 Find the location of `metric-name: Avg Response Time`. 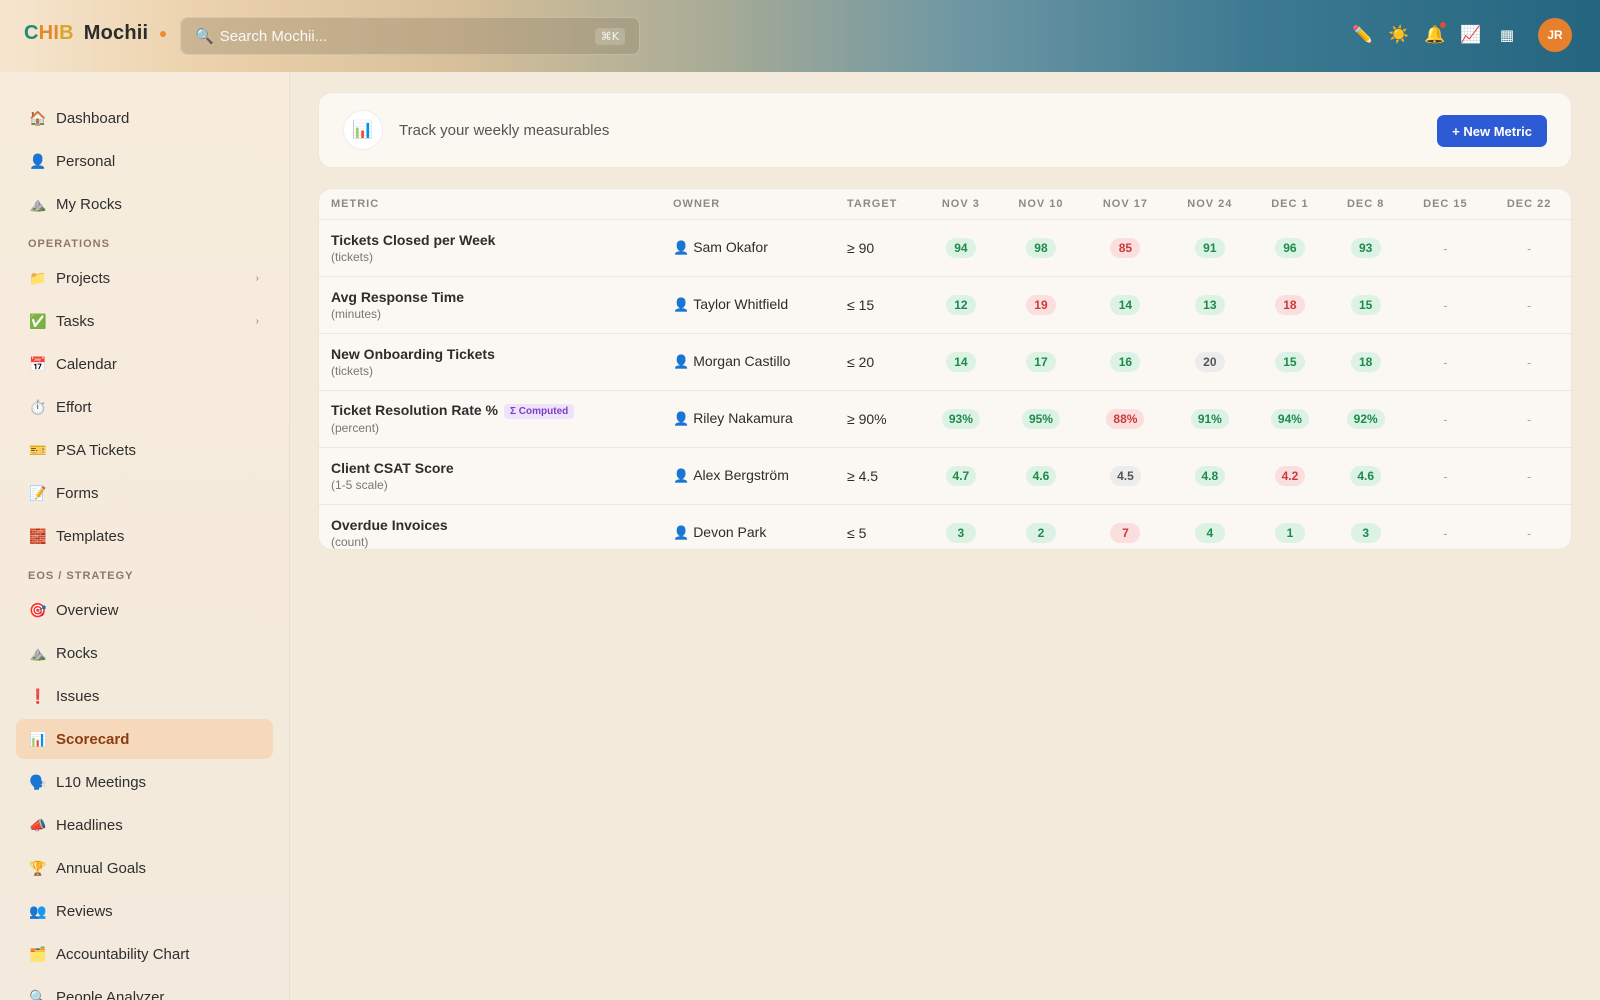

metric-name: Avg Response Time is located at coordinates (398, 296).